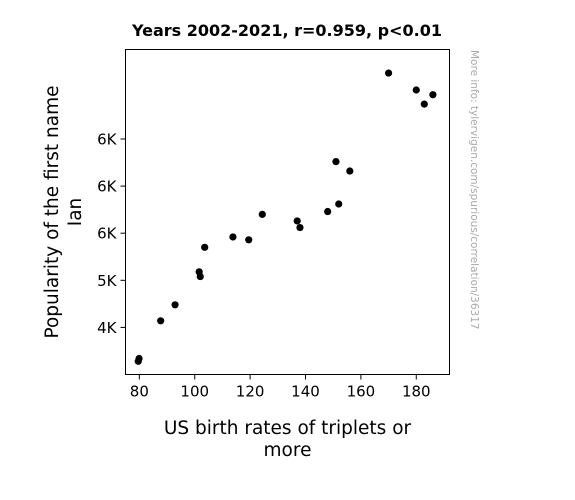 This screenshot has height=500, width=575. Describe the element at coordinates (250, 392) in the screenshot. I see `x-tick-label: 120` at that location.